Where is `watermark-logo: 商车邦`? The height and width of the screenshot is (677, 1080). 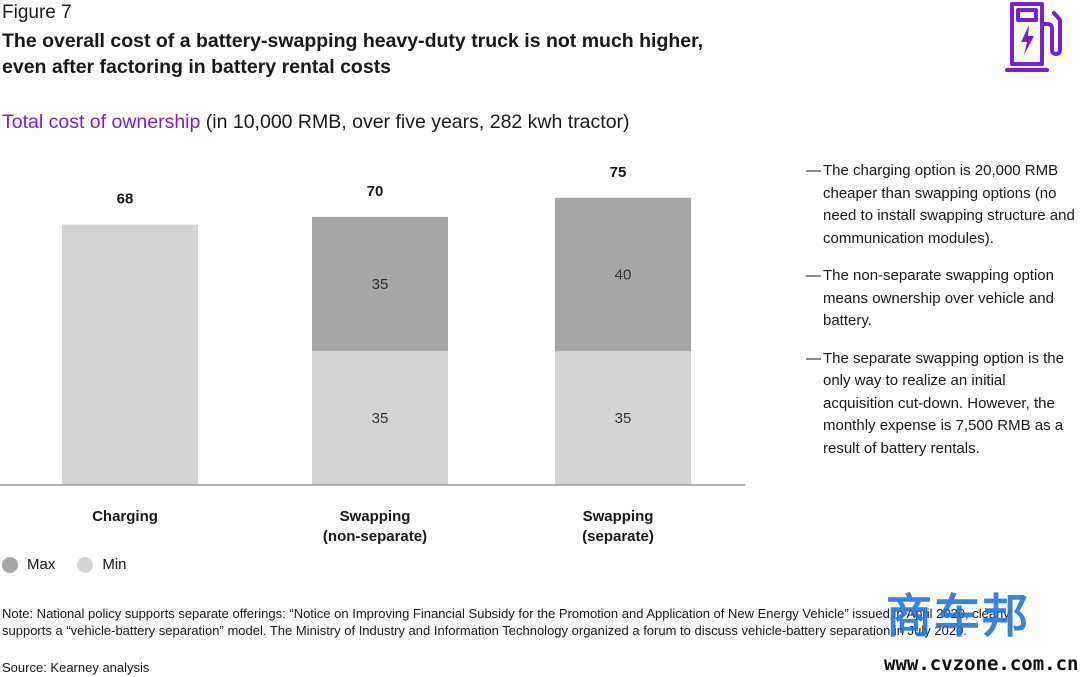 watermark-logo: 商车邦 is located at coordinates (958, 616).